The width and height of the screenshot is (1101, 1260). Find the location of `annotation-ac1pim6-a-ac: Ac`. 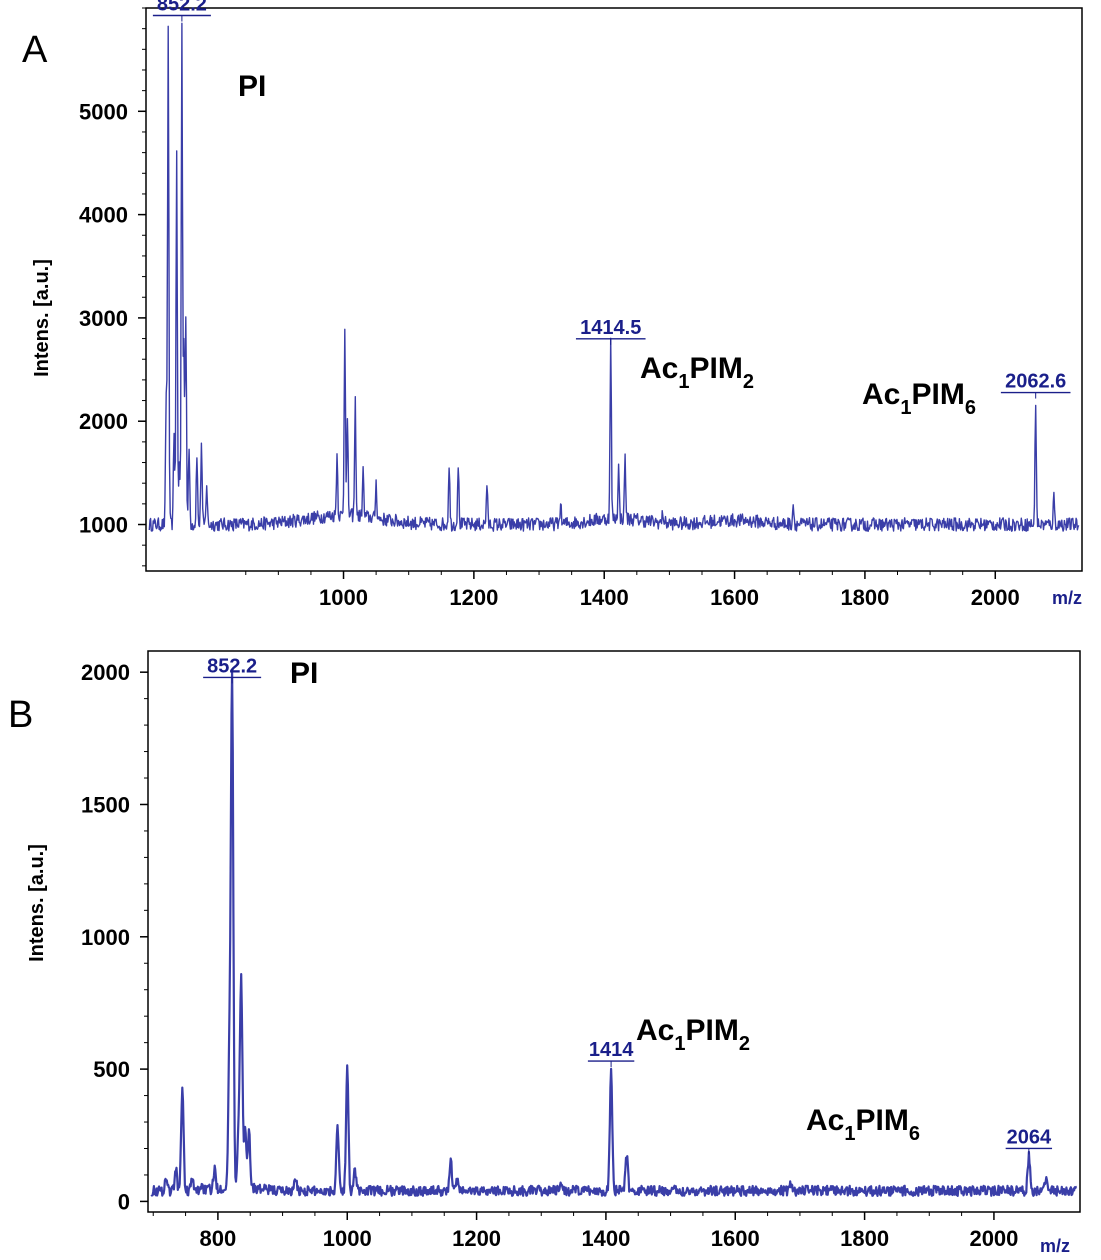

annotation-ac1pim6-a-ac: Ac is located at coordinates (881, 394).